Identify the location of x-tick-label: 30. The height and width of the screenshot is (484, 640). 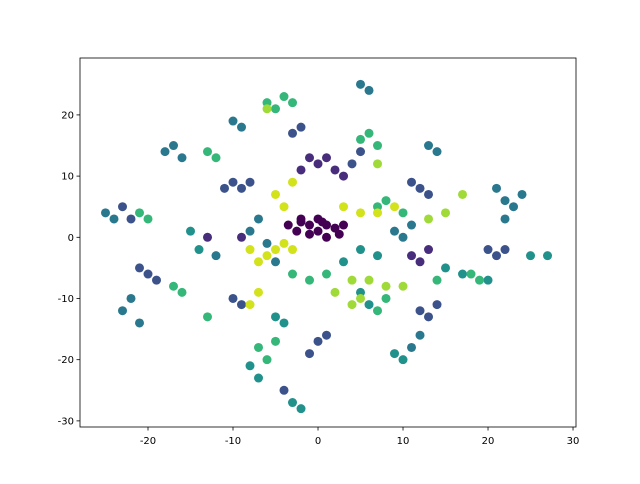
(573, 441).